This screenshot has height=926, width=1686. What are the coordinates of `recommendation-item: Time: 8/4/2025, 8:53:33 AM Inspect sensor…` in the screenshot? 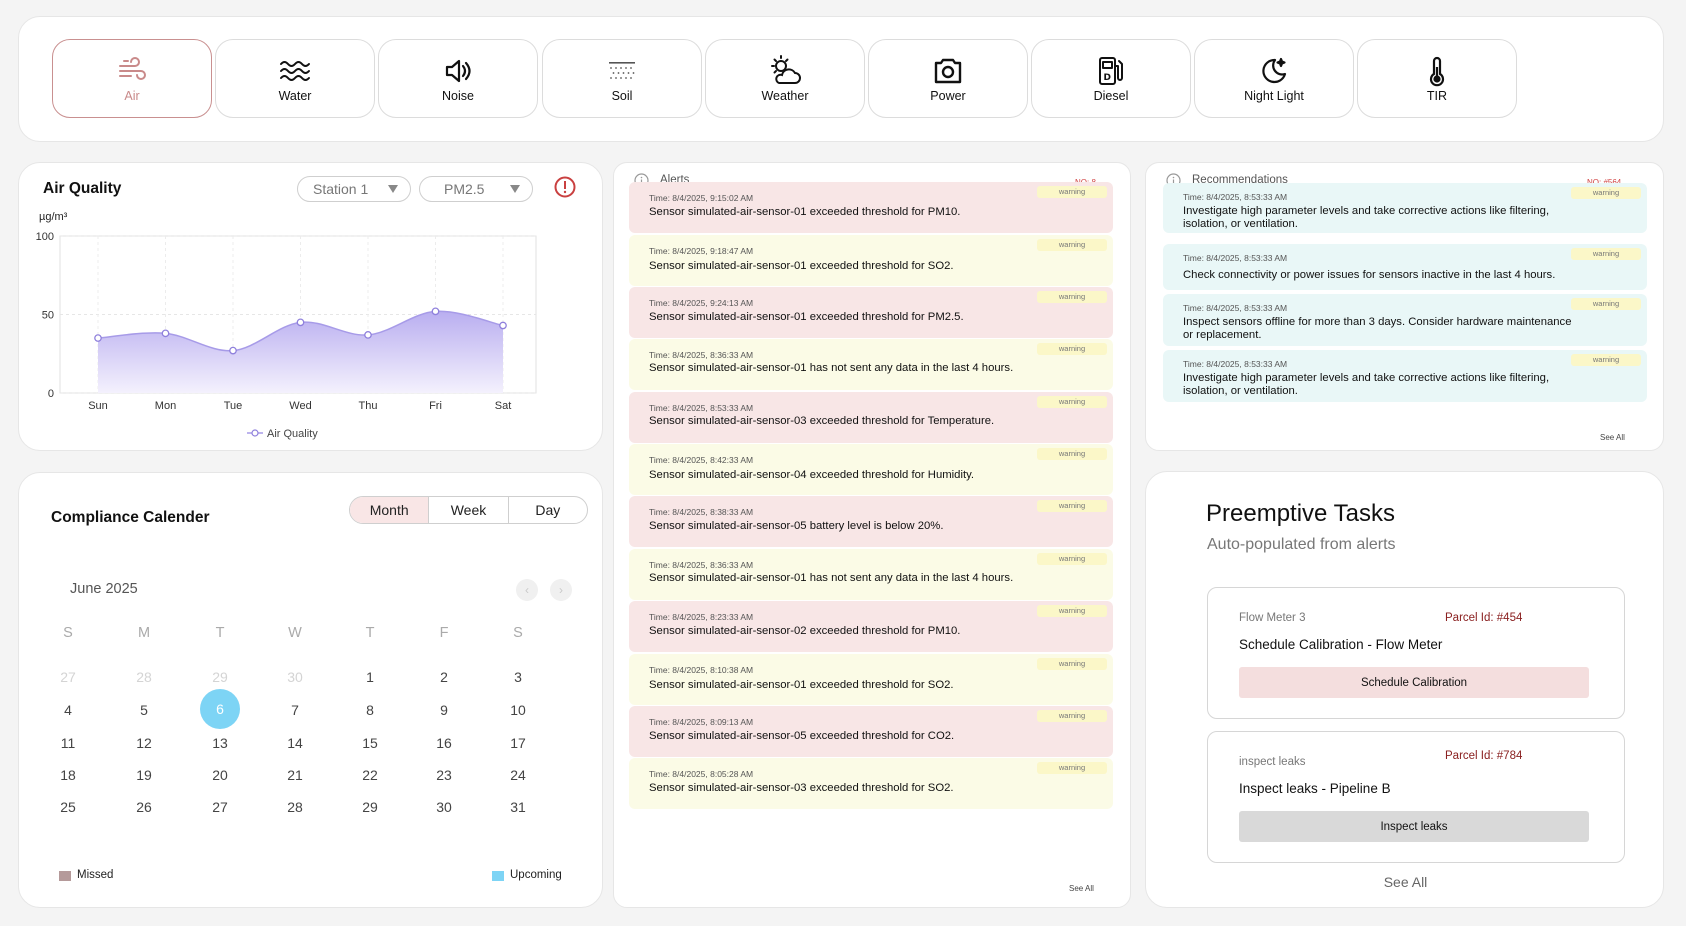 It's located at (1405, 320).